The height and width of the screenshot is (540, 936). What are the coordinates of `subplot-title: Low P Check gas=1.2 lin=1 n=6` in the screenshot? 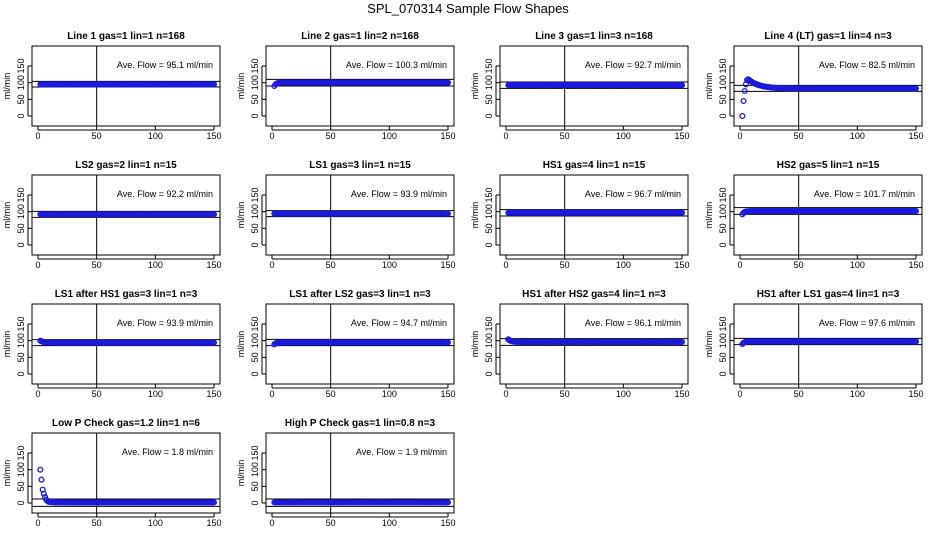 It's located at (126, 423).